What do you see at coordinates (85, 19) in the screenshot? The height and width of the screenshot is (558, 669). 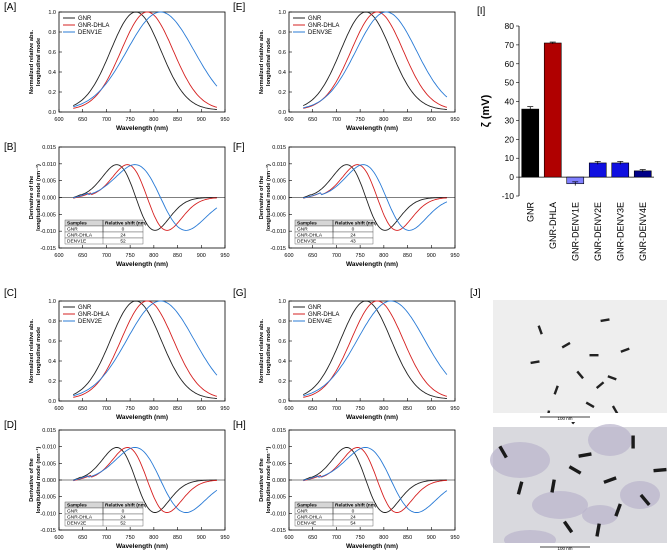 I see `legend-entry: GNR` at bounding box center [85, 19].